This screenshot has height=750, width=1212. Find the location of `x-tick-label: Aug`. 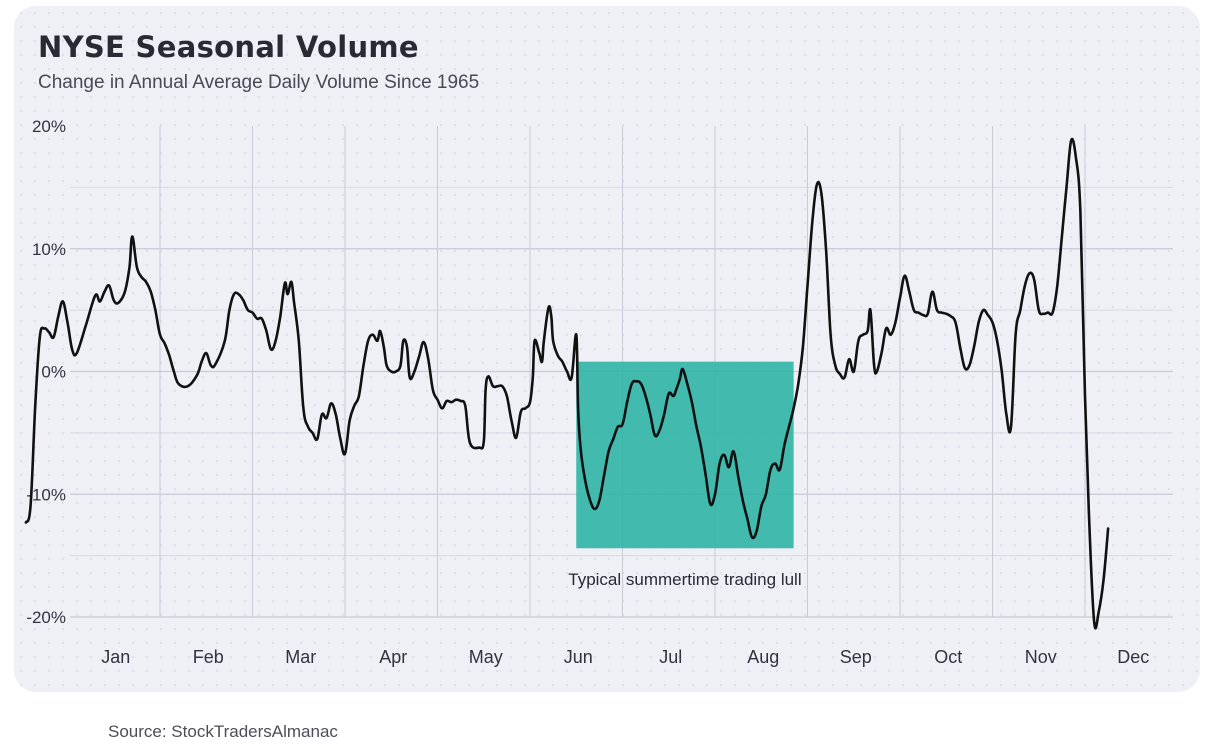

x-tick-label: Aug is located at coordinates (763, 657).